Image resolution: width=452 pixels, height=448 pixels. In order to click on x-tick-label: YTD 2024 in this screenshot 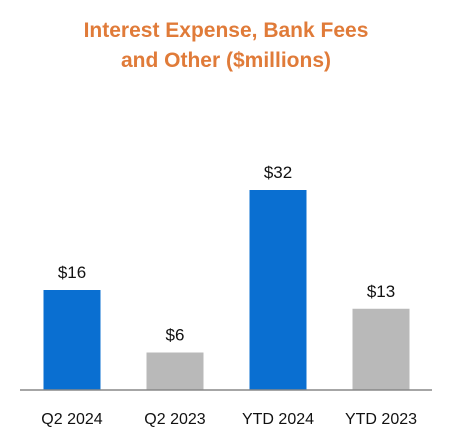, I will do `click(278, 419)`.